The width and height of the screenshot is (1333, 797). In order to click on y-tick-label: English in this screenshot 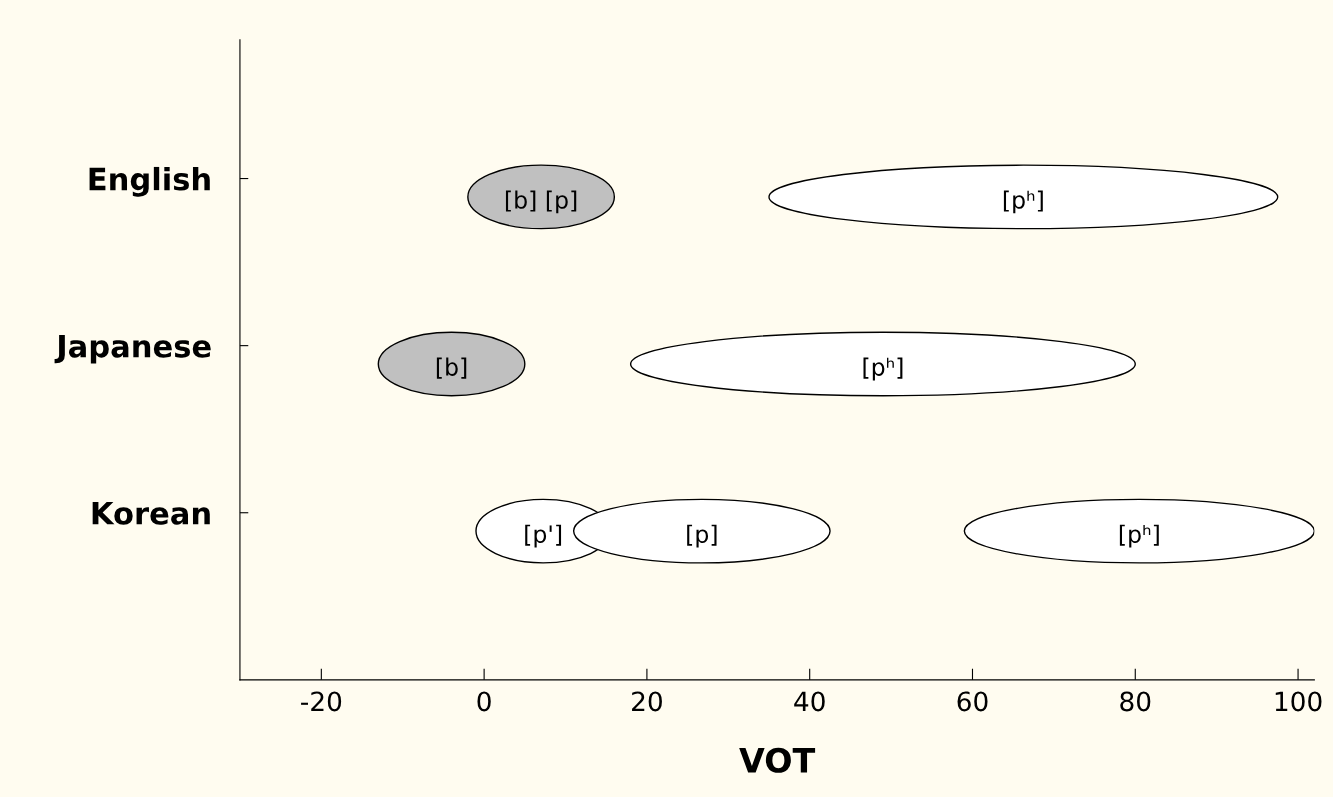, I will do `click(149, 181)`.